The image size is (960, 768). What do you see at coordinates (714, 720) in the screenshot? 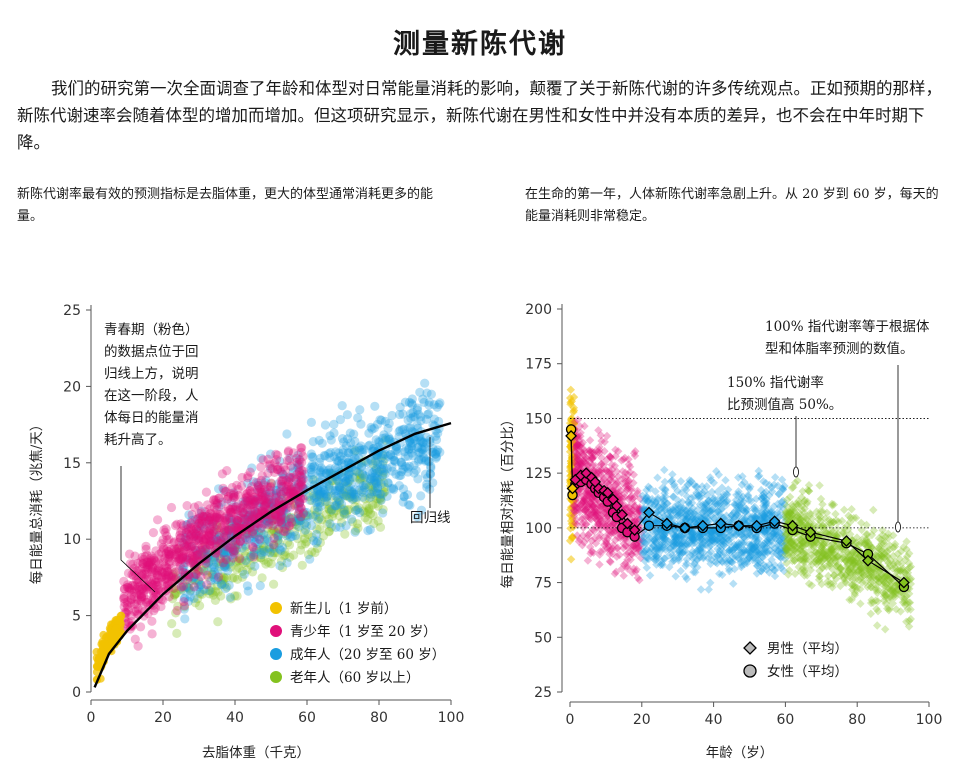
I see `x-tick-label: 40` at bounding box center [714, 720].